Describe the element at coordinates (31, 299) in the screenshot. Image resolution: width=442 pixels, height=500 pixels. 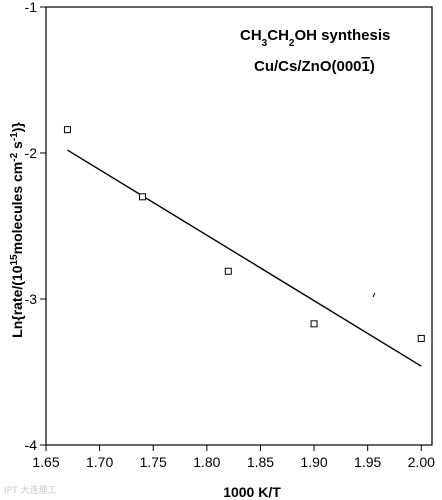
I see `y-tick-label: -3` at that location.